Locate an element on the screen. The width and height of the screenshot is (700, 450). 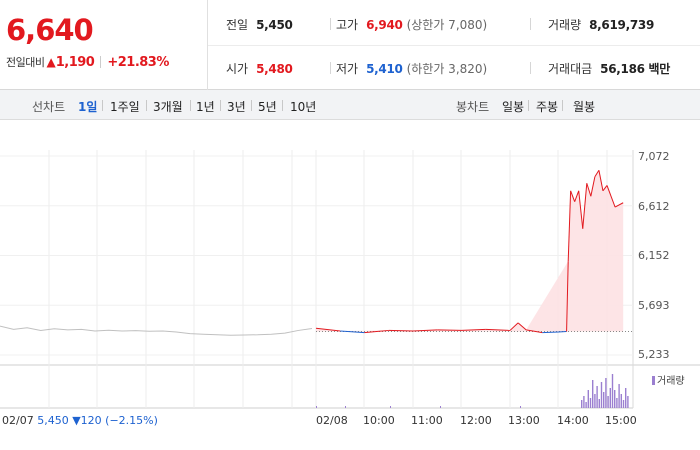
volume-legend-swatch is located at coordinates (653, 380).